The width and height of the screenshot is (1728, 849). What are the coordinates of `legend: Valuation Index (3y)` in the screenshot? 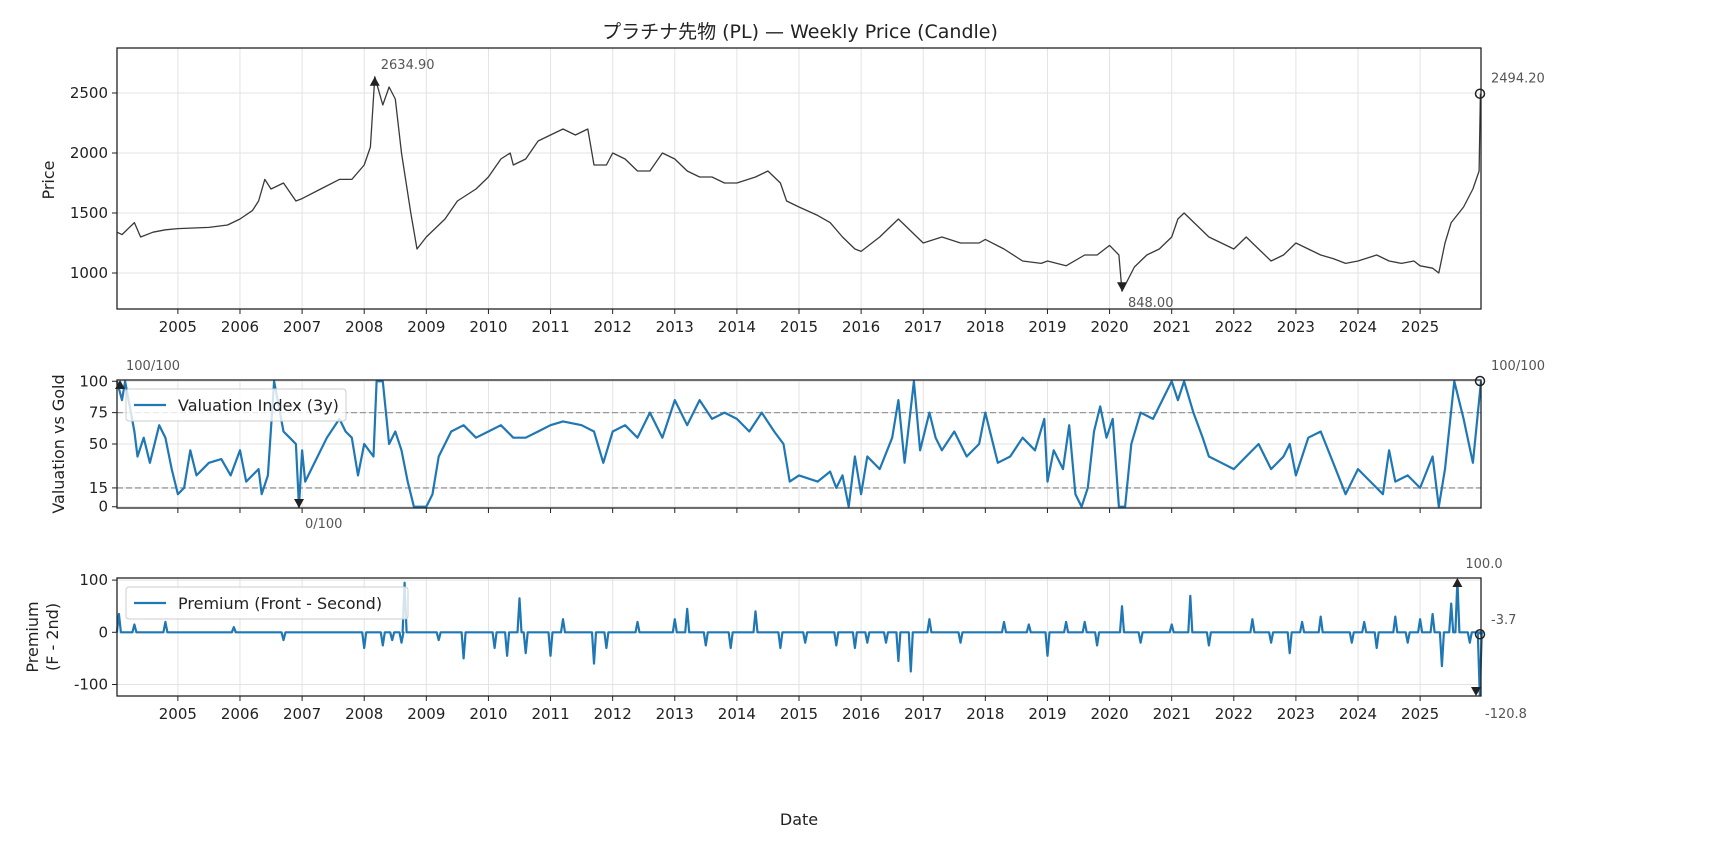 It's located at (236, 405).